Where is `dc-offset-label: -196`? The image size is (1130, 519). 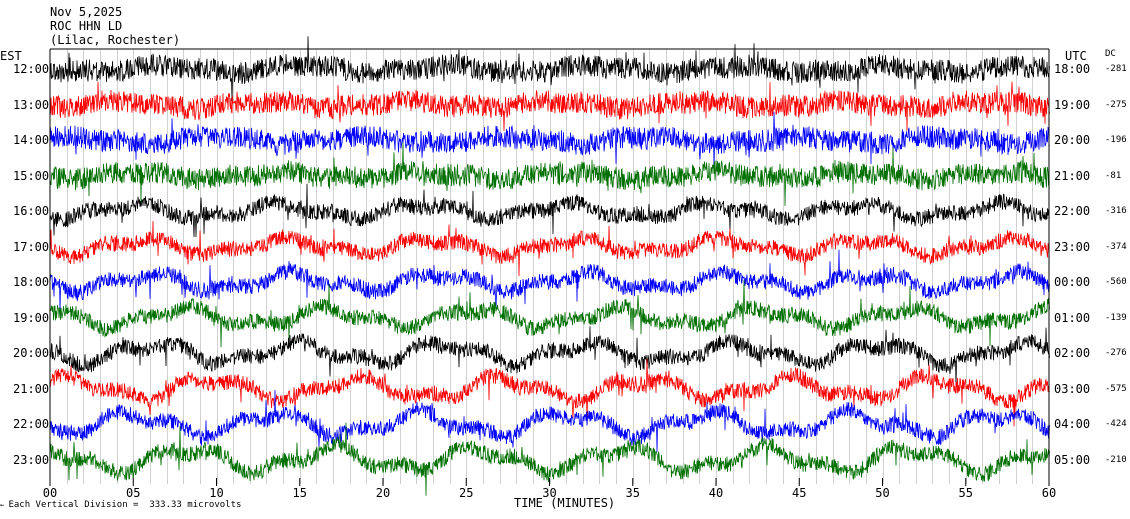 dc-offset-label: -196 is located at coordinates (1116, 140).